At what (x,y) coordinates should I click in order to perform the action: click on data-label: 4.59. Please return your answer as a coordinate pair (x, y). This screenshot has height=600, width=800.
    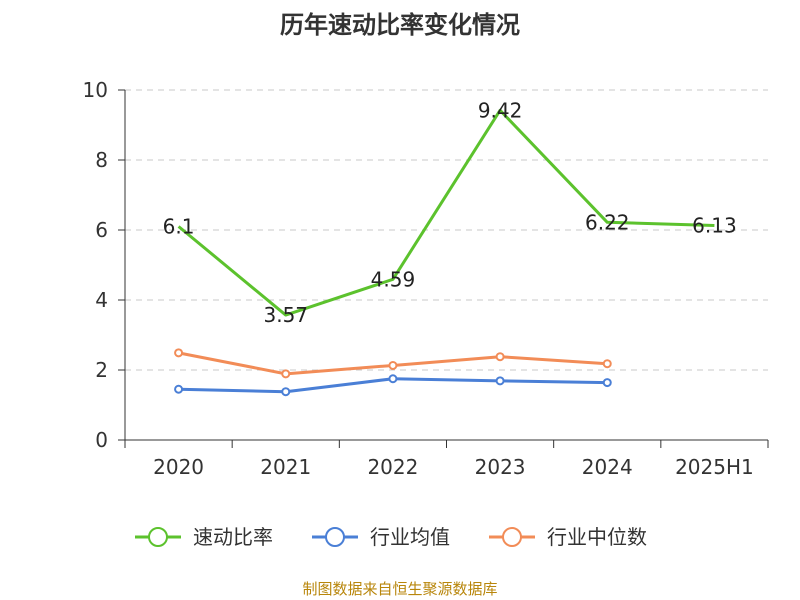
    Looking at the image, I should click on (393, 279).